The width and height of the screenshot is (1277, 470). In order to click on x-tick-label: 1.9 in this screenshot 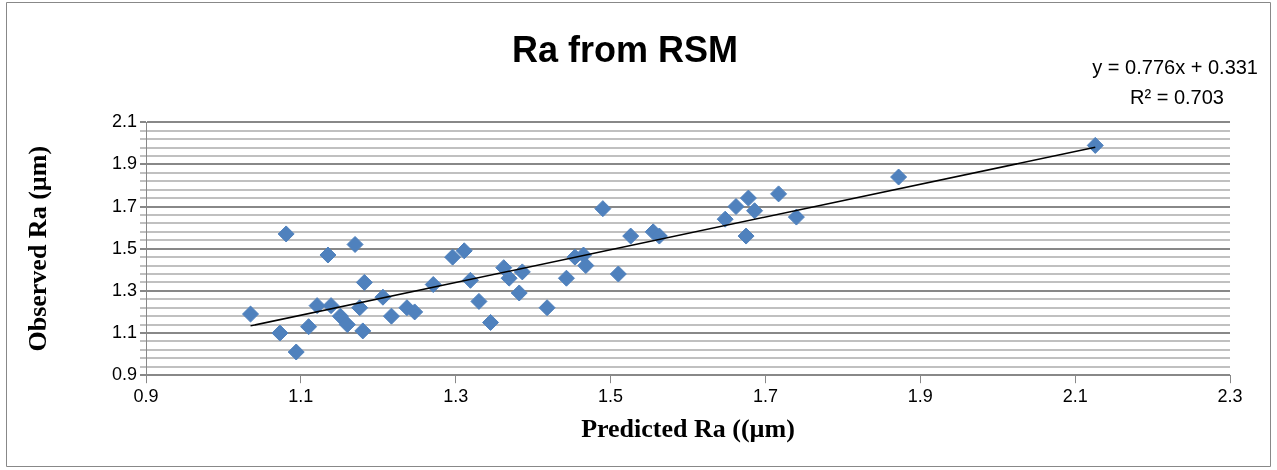, I will do `click(920, 395)`.